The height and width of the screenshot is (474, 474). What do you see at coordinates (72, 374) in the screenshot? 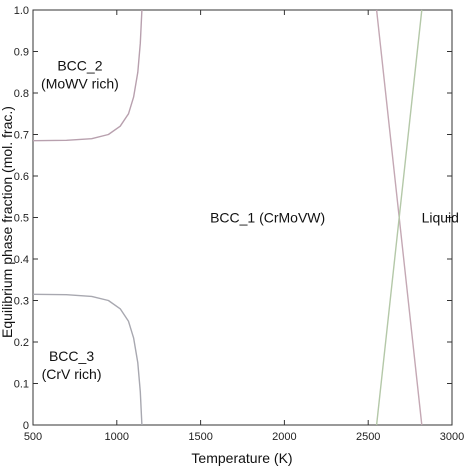
I see `annotation-label: (CrV rich)` at bounding box center [72, 374].